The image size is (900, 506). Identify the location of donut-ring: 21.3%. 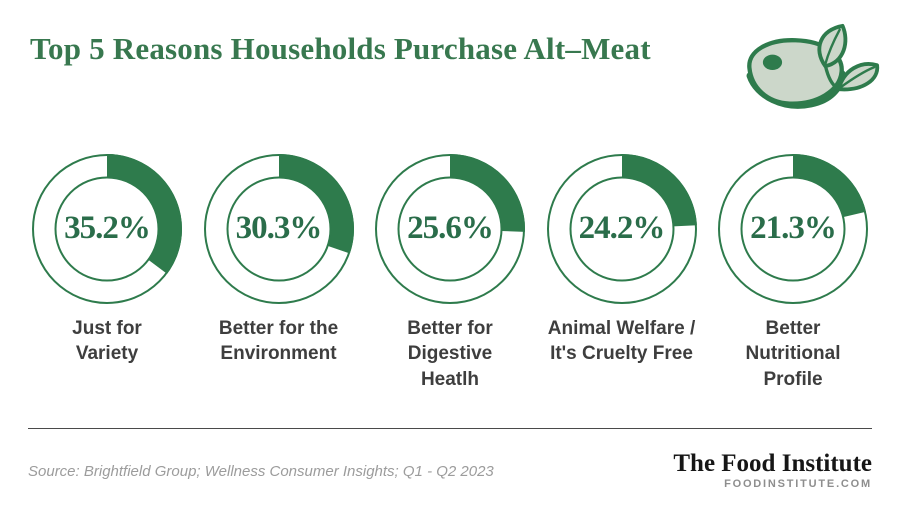
(793, 229).